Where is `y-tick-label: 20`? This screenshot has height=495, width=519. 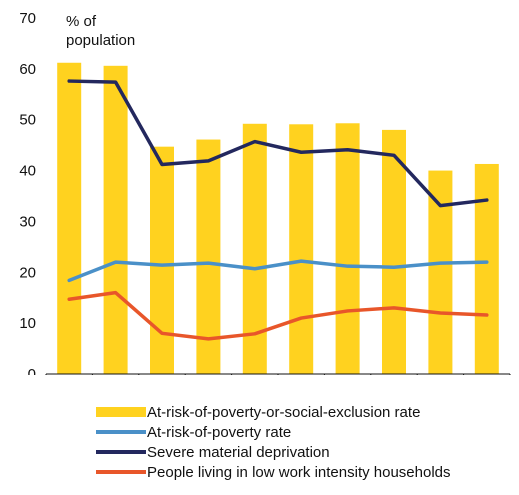
y-tick-label: 20 is located at coordinates (27, 272).